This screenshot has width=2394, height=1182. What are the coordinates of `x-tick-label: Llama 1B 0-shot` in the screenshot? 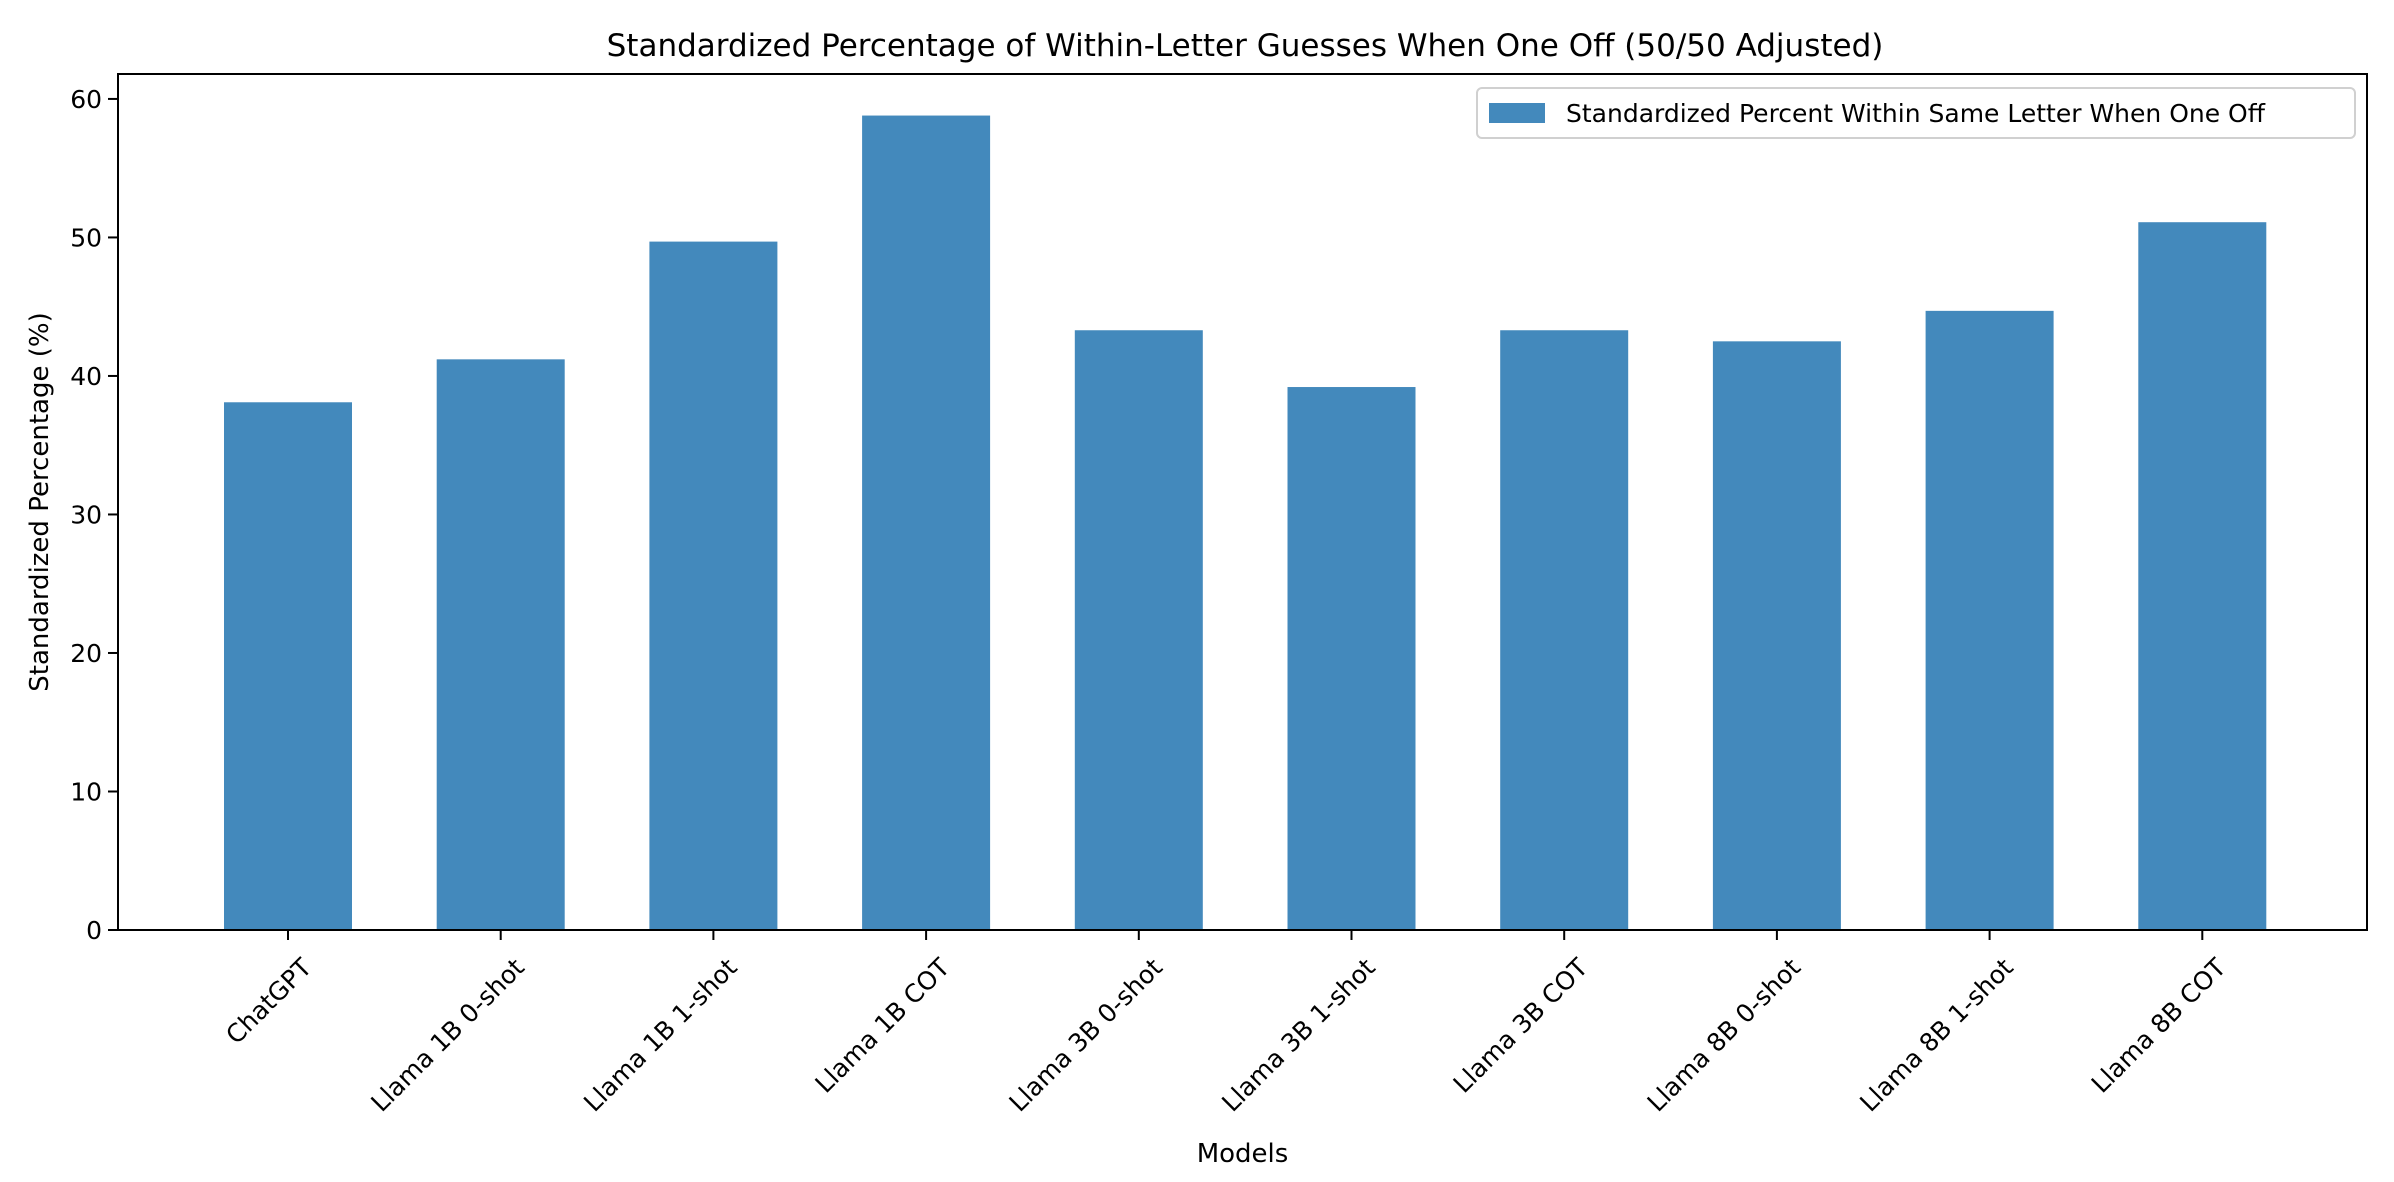 It's located at (447, 1035).